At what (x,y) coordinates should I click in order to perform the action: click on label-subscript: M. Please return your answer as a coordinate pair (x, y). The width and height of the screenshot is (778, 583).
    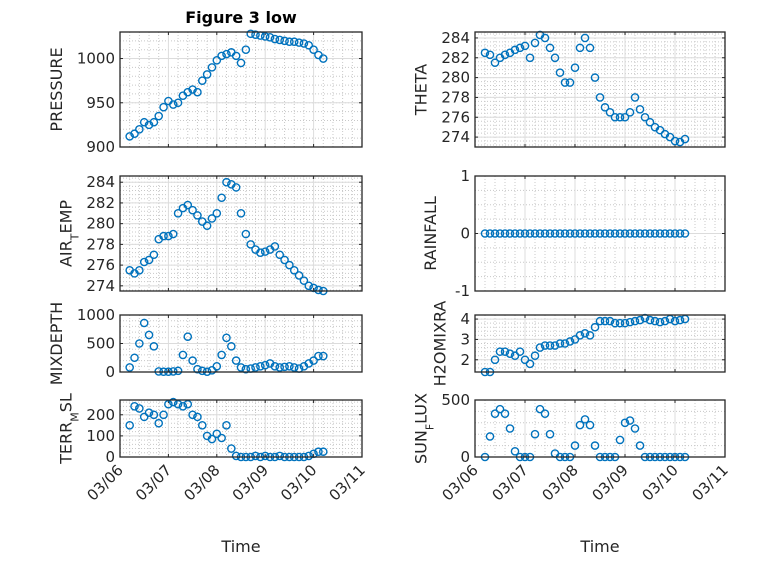
    Looking at the image, I should click on (74, 417).